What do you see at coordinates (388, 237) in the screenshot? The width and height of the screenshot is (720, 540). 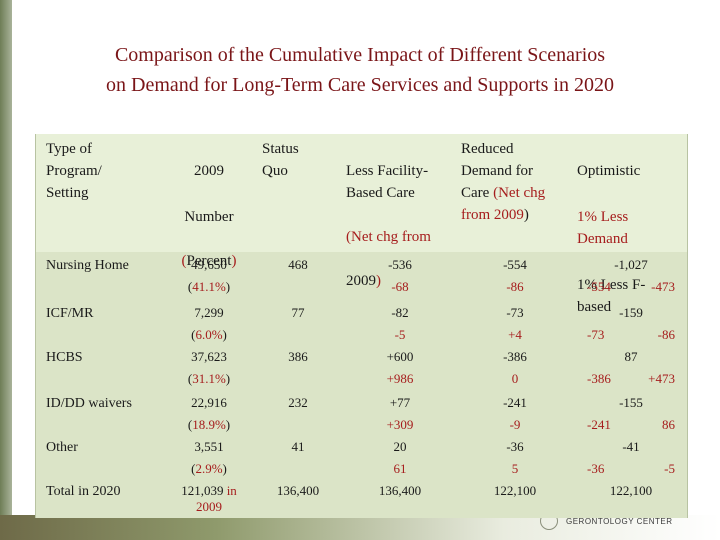 I see `header-lf-net-chg: (Net chg from` at bounding box center [388, 237].